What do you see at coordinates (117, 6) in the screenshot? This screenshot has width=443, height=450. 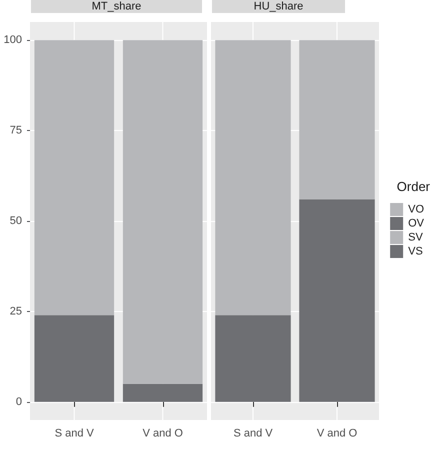 I see `chart-title: MT_share` at bounding box center [117, 6].